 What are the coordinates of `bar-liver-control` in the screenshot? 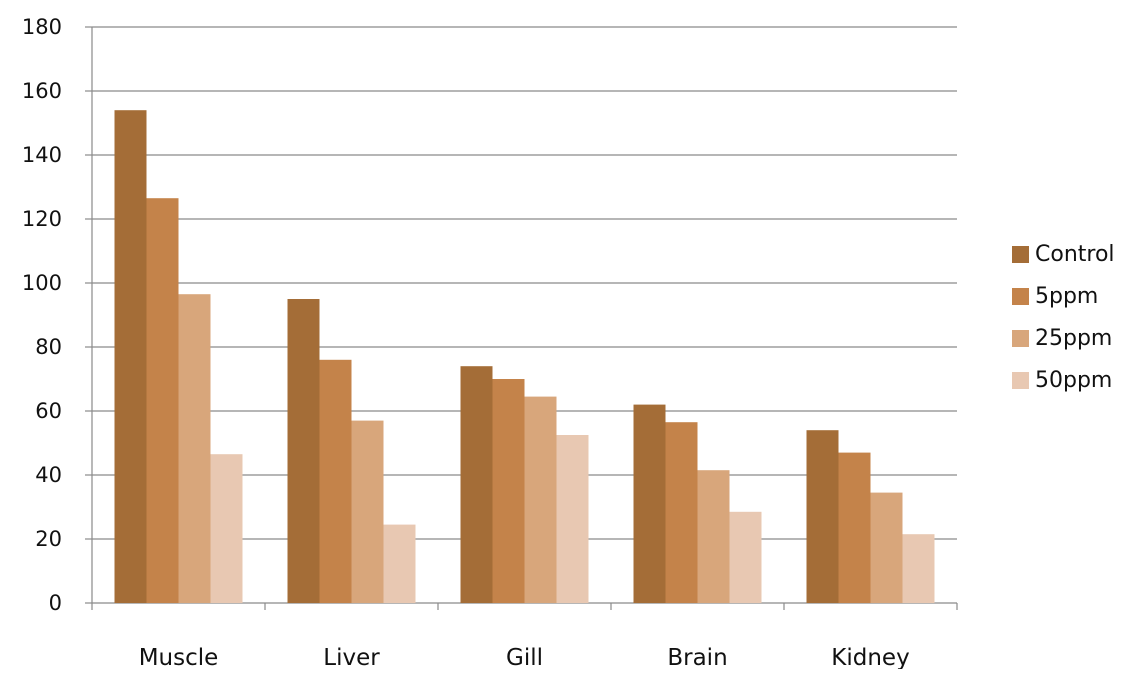 It's located at (303, 451).